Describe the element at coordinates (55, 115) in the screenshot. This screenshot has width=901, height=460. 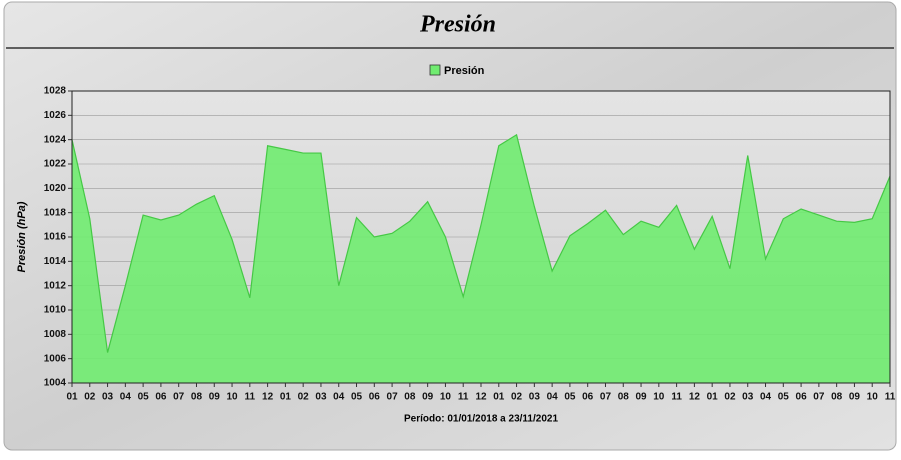
I see `y-tick-label: 1026` at that location.